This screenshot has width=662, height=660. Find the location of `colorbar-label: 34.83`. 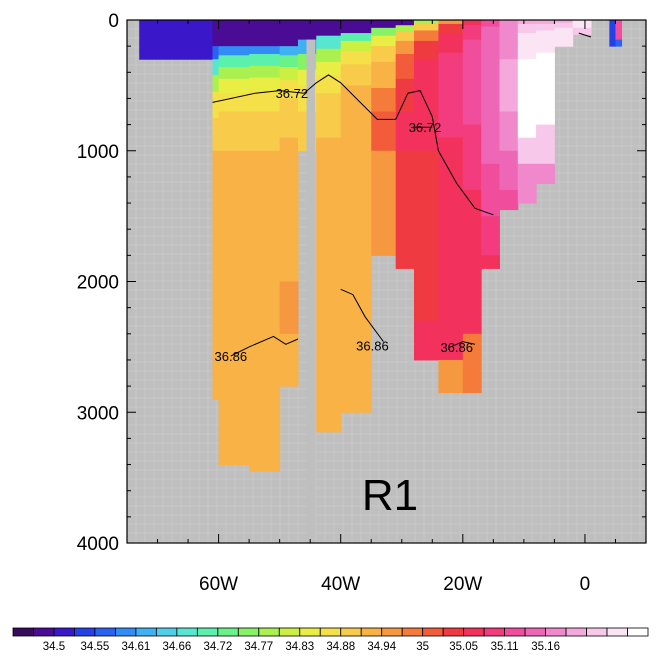

colorbar-label: 34.83 is located at coordinates (299, 647).